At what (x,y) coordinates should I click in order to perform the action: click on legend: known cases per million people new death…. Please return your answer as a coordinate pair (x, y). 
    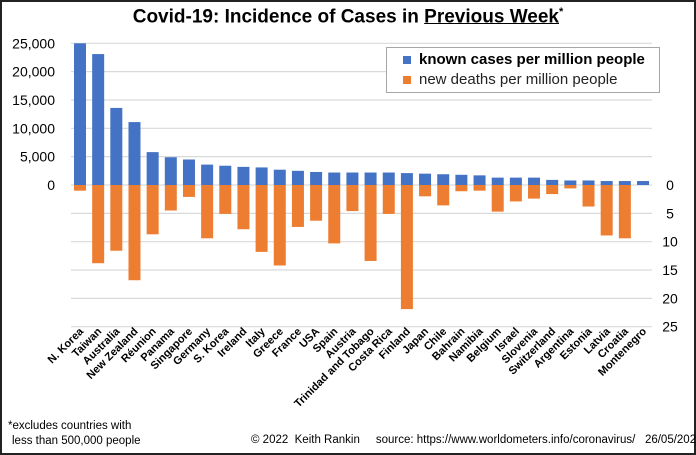
    Looking at the image, I should click on (523, 70).